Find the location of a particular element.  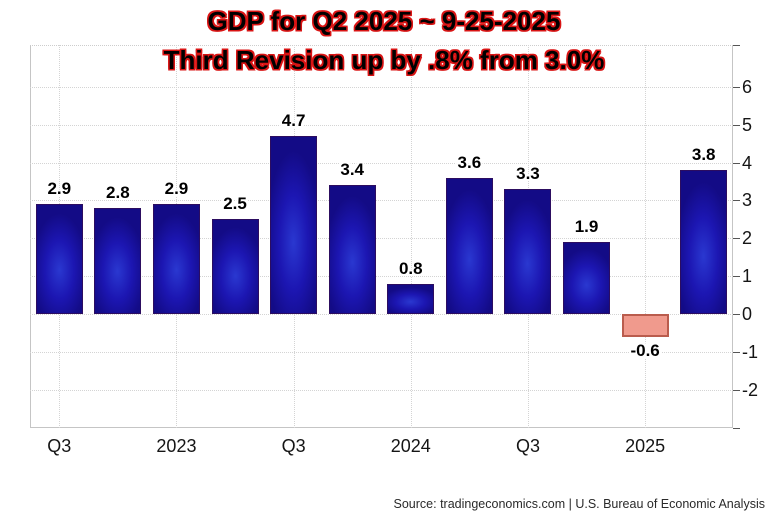

bar-value-label: 2.5 is located at coordinates (235, 204).